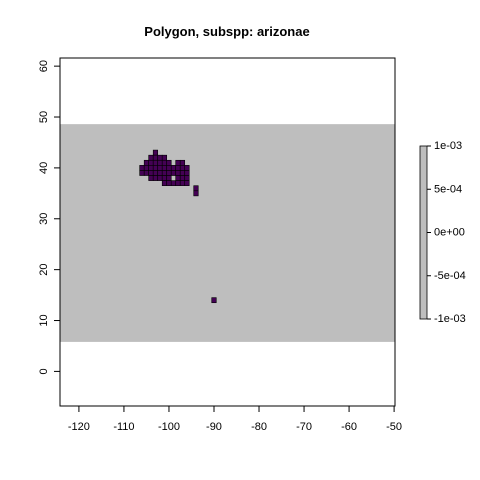 Image resolution: width=480 pixels, height=480 pixels. Describe the element at coordinates (44, 320) in the screenshot. I see `y-tick-label: 10` at that location.